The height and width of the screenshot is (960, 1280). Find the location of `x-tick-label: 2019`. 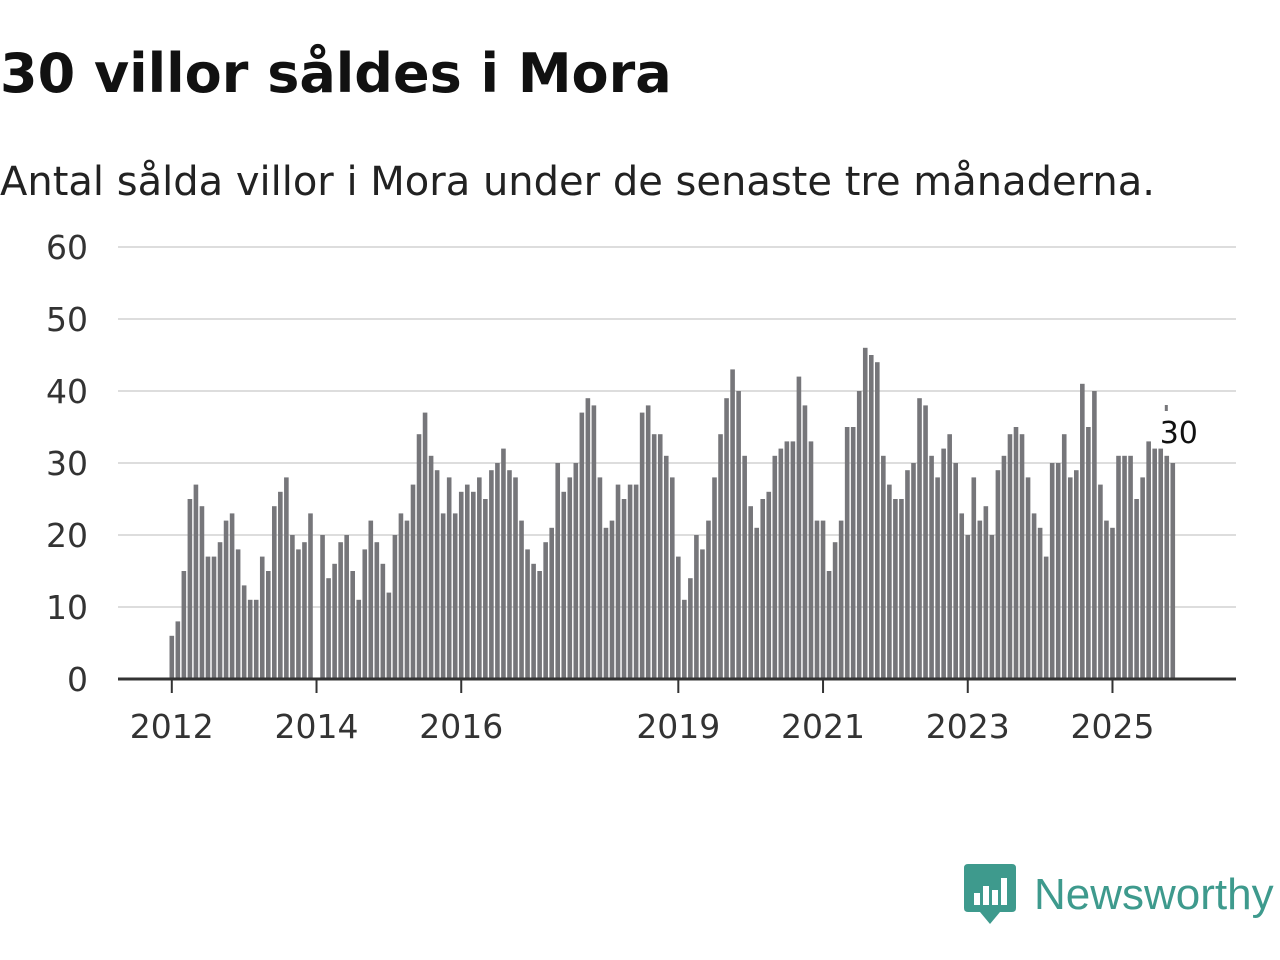

x-tick-label: 2019 is located at coordinates (678, 726).